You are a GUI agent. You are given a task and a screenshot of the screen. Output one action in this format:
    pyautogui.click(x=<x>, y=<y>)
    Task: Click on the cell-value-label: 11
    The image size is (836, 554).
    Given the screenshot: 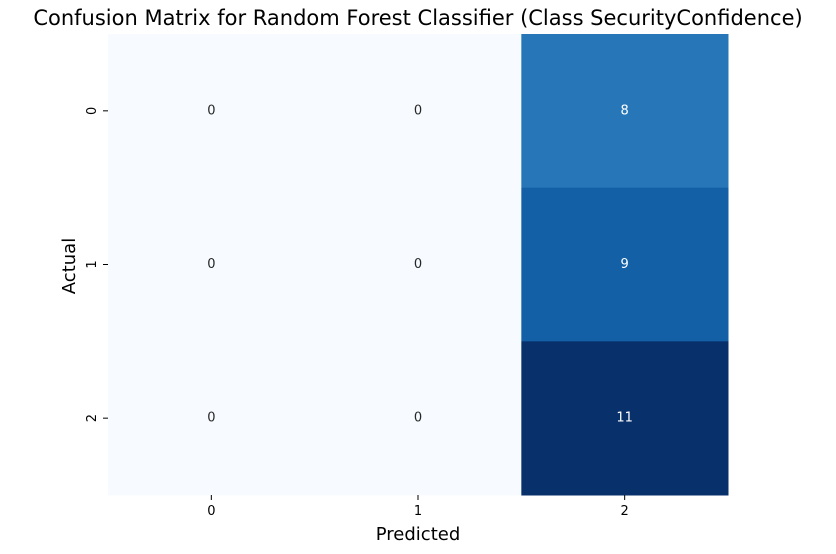 What is the action you would take?
    pyautogui.click(x=624, y=418)
    